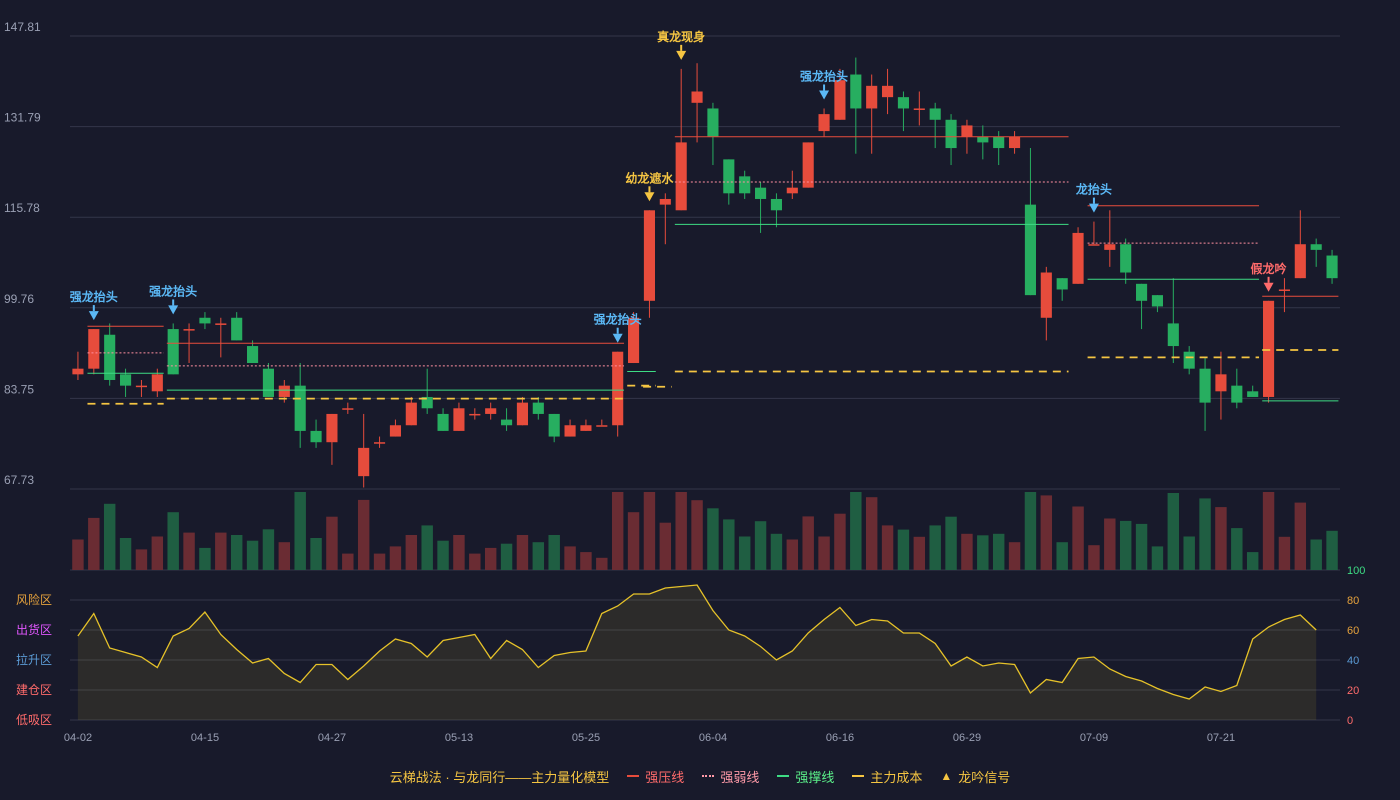 Image resolution: width=1400 pixels, height=800 pixels. What do you see at coordinates (840, 738) in the screenshot?
I see `date-tick-label: 06-16` at bounding box center [840, 738].